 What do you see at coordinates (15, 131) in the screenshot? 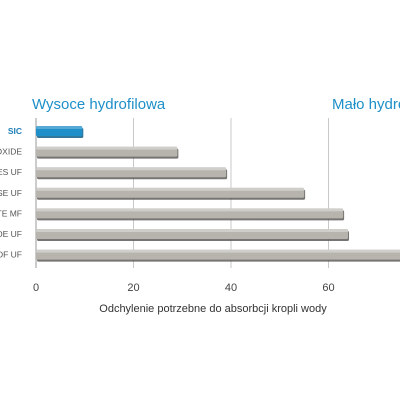
I see `category-label-sic: SIC` at bounding box center [15, 131].